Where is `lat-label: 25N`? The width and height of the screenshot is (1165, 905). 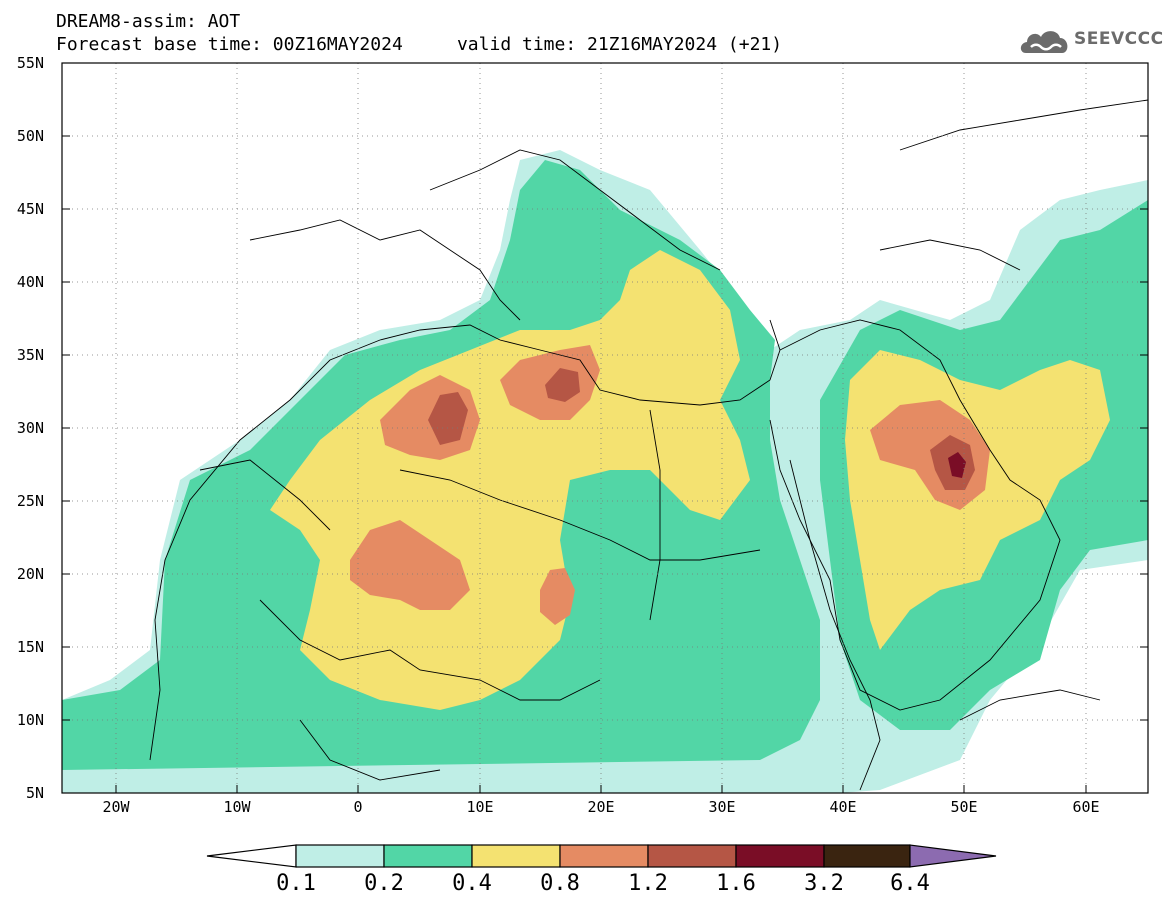 lat-label: 25N is located at coordinates (30, 501).